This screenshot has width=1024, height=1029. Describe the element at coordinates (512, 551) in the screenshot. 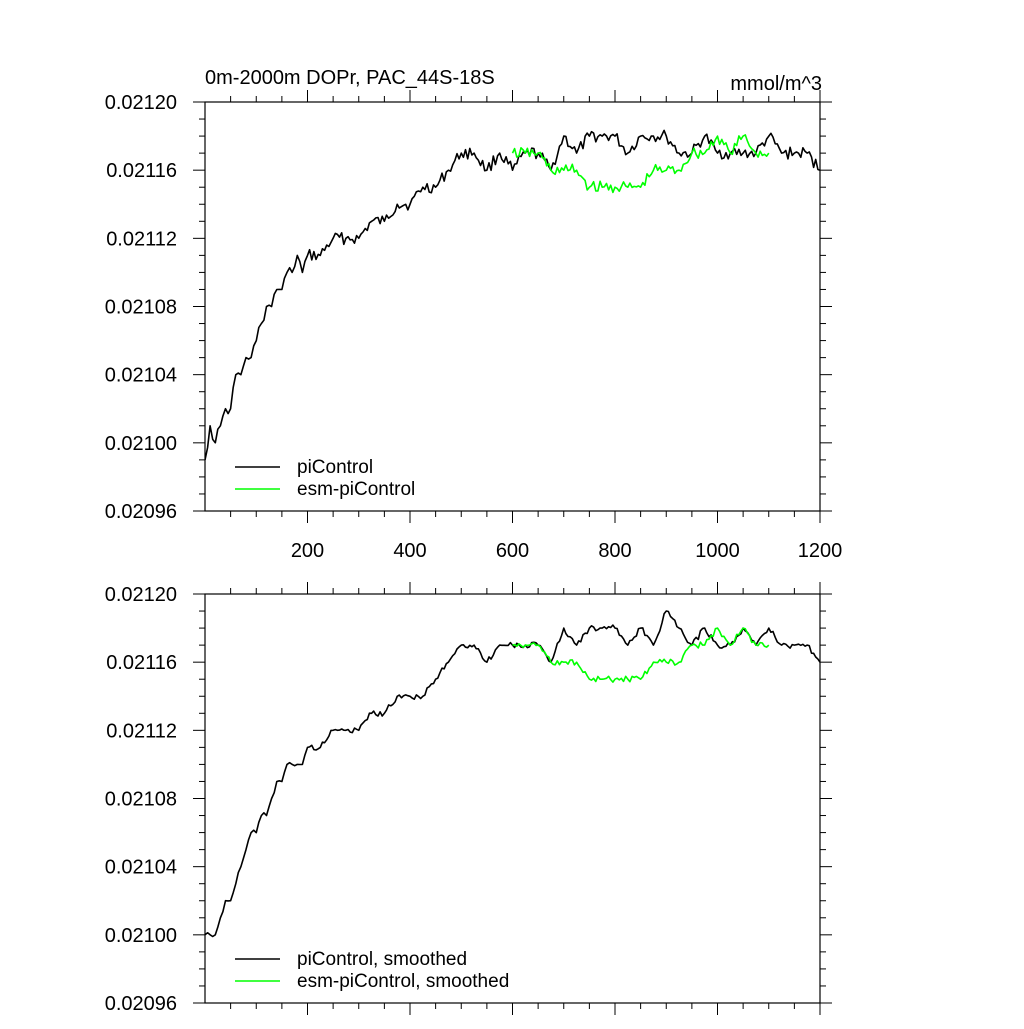

I see `x-tick-label: 600` at that location.